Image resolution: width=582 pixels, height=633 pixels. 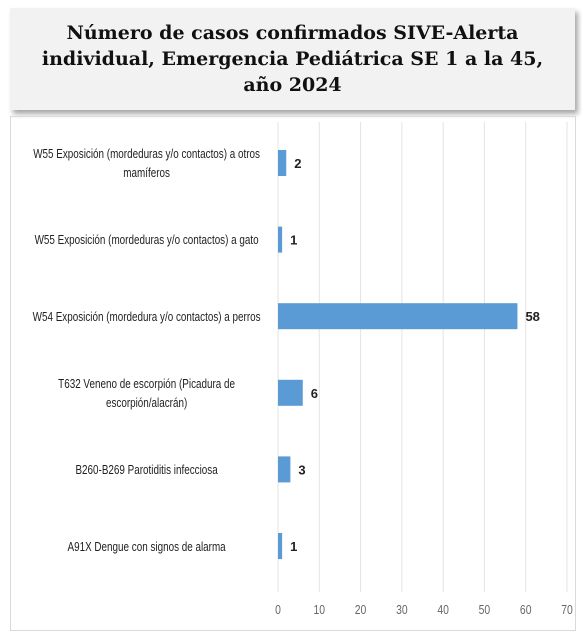 What do you see at coordinates (485, 610) in the screenshot?
I see `x-tick-label: 50` at bounding box center [485, 610].